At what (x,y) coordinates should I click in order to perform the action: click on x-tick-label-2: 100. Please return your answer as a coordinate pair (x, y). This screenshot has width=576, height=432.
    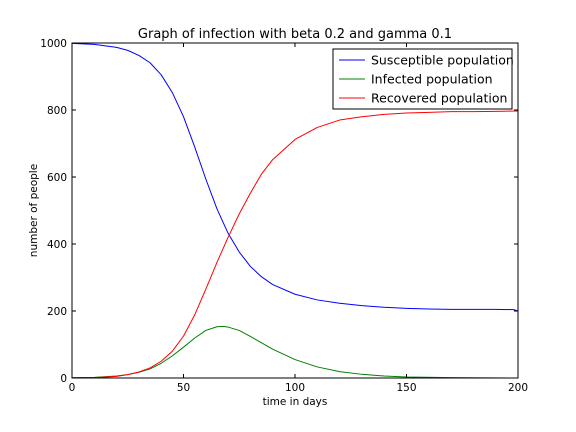
    Looking at the image, I should click on (295, 388).